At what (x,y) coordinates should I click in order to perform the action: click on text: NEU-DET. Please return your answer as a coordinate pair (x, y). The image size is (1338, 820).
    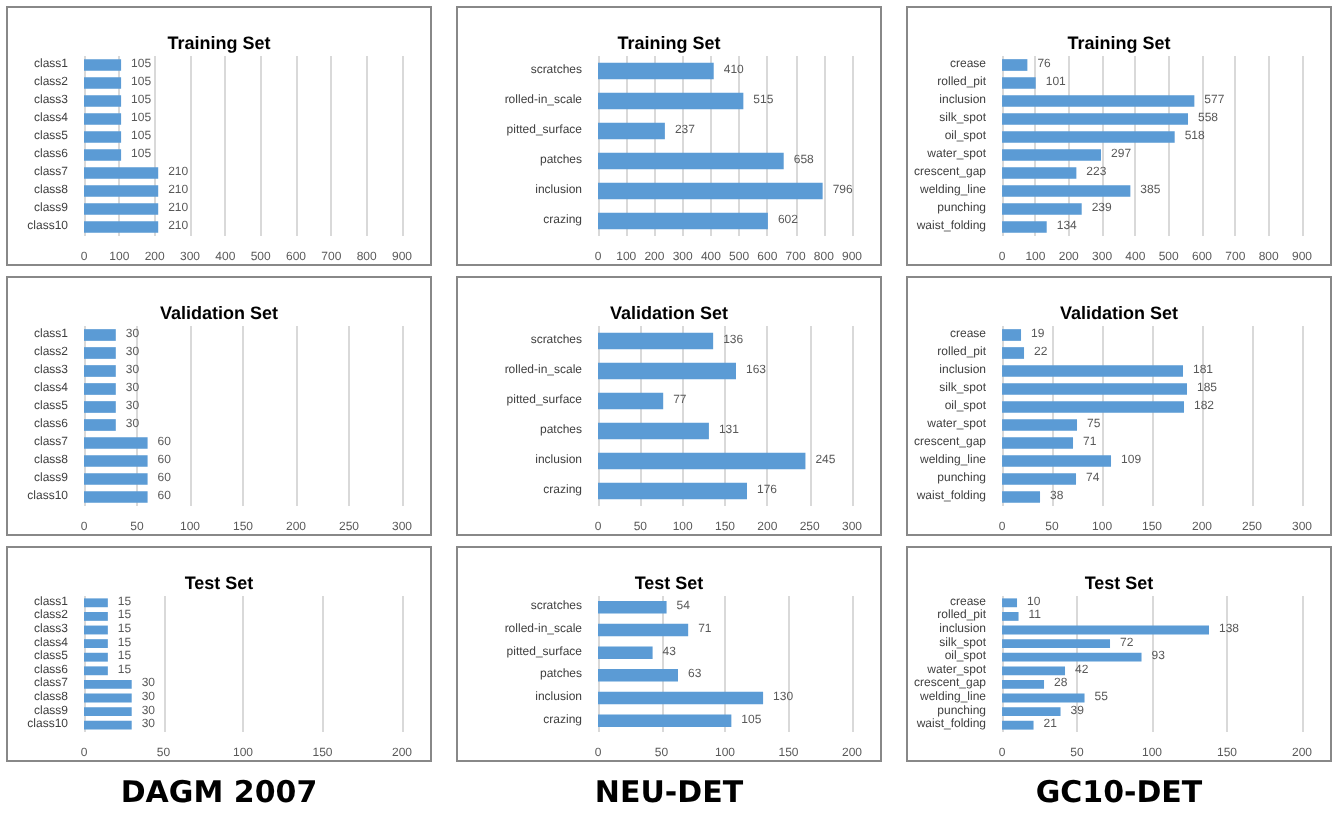
    Looking at the image, I should click on (669, 792).